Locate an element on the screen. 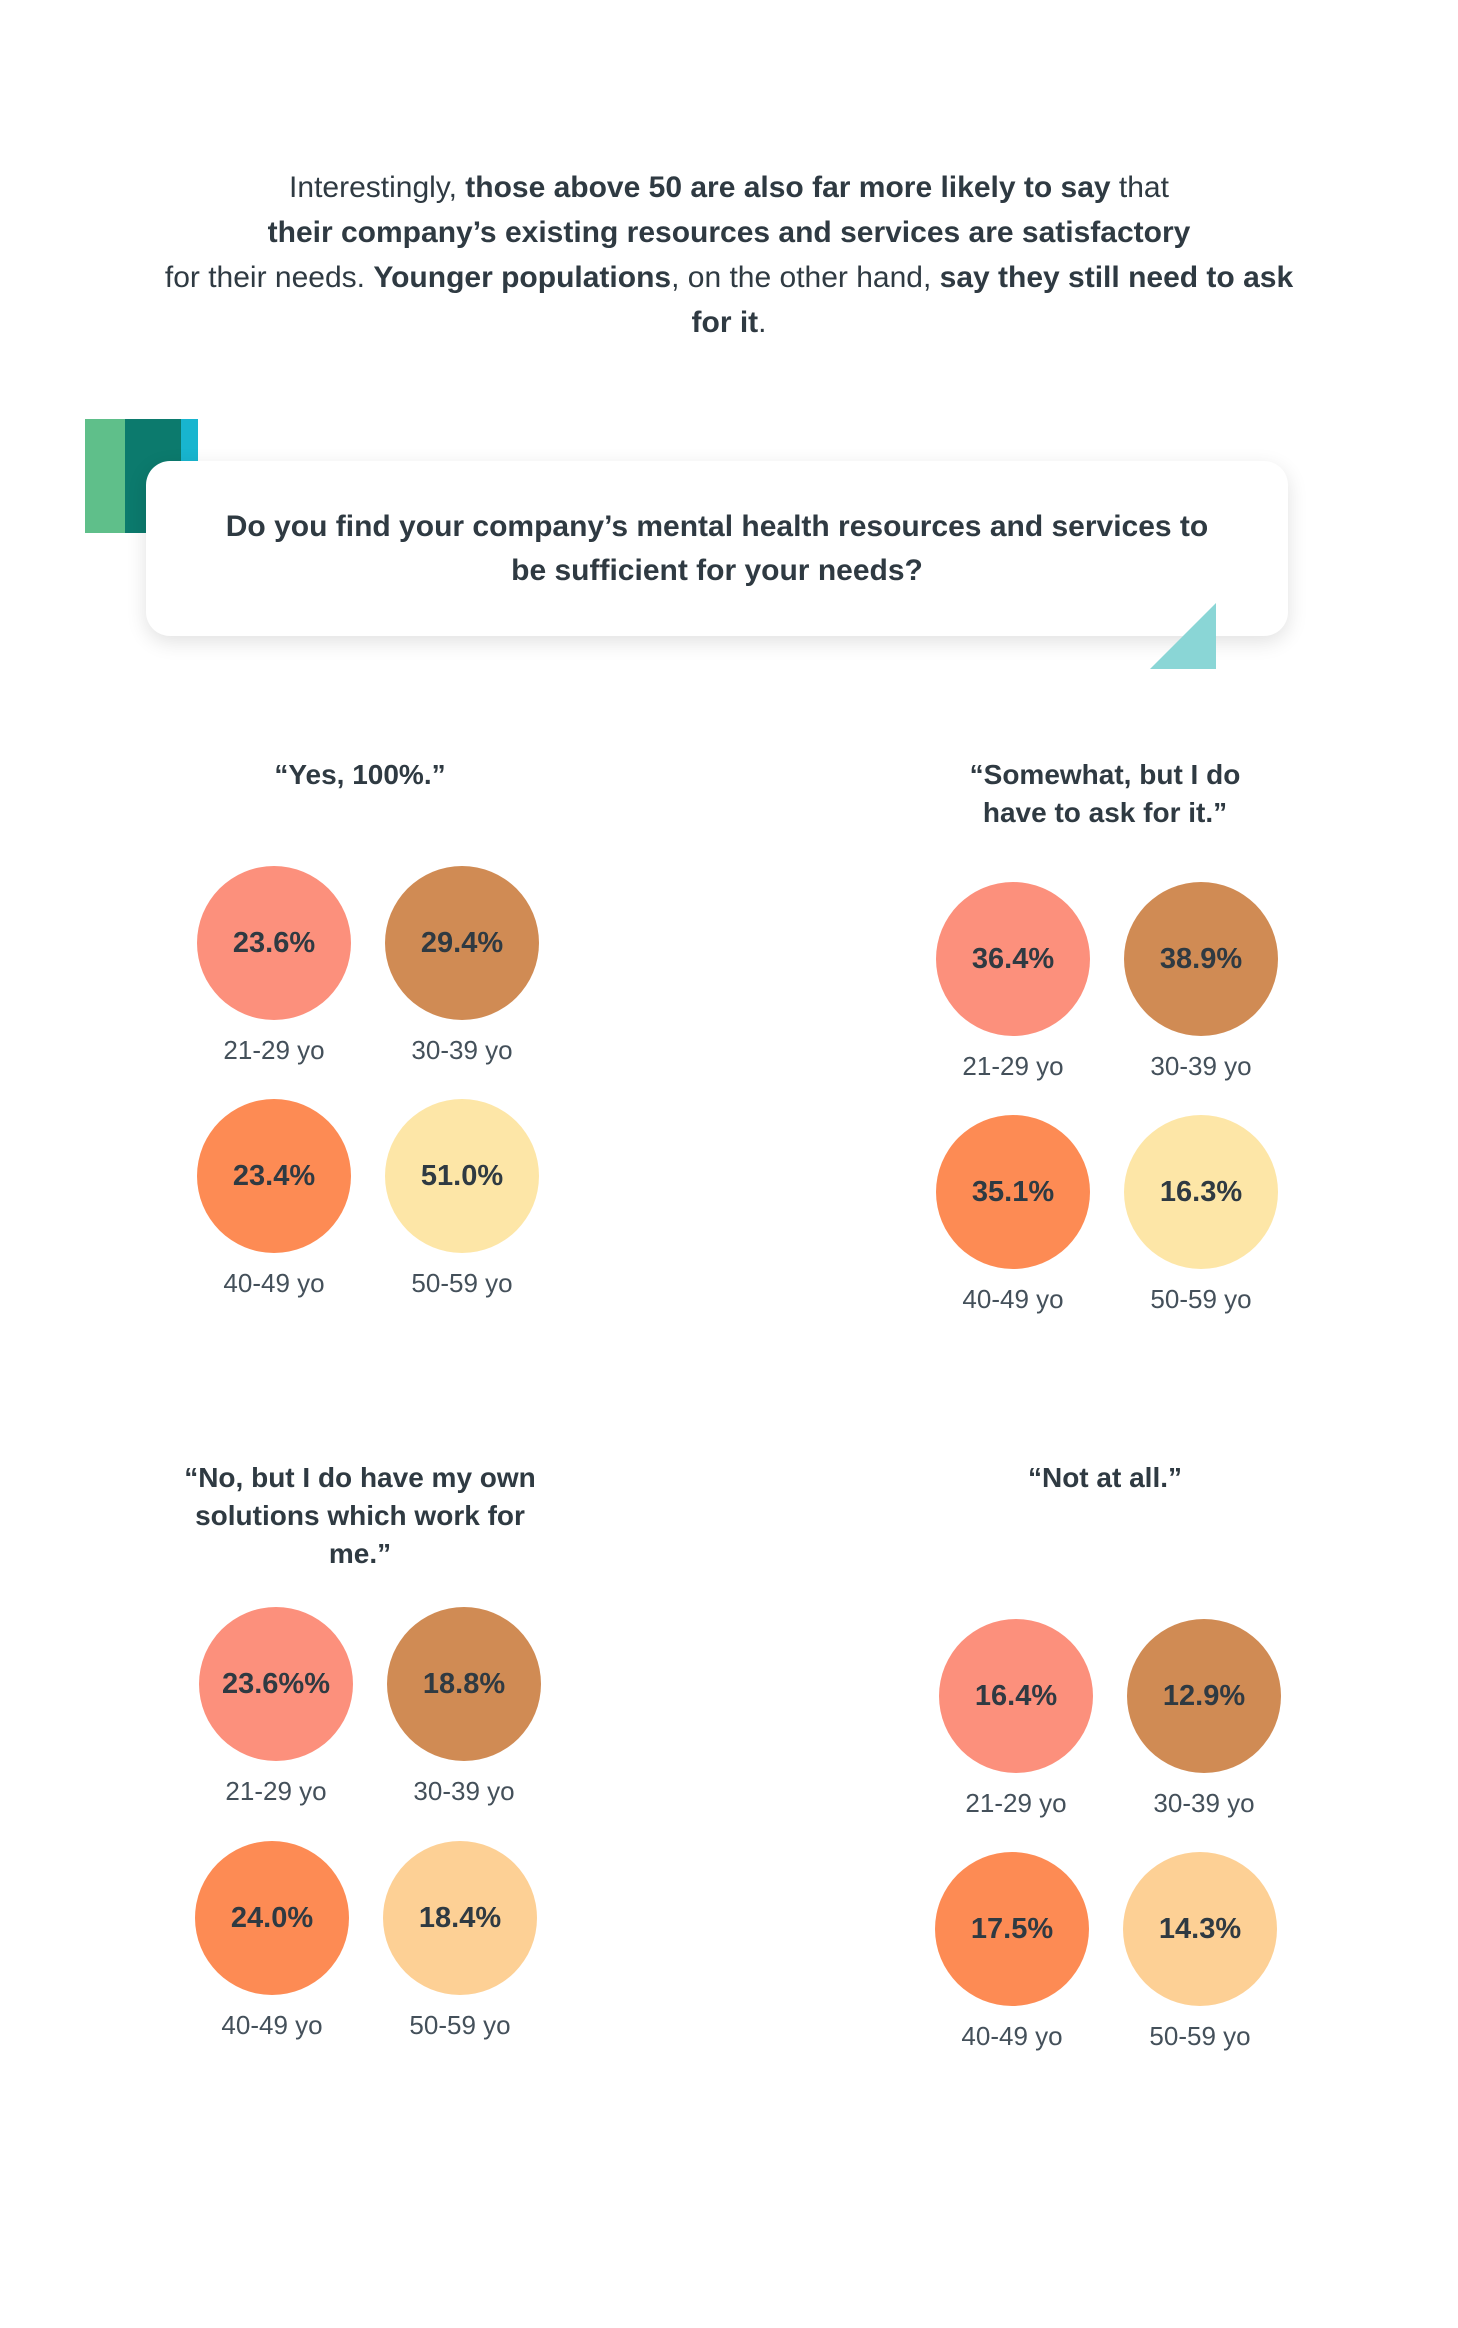  intro-text-3: for their needs. is located at coordinates (269, 277).